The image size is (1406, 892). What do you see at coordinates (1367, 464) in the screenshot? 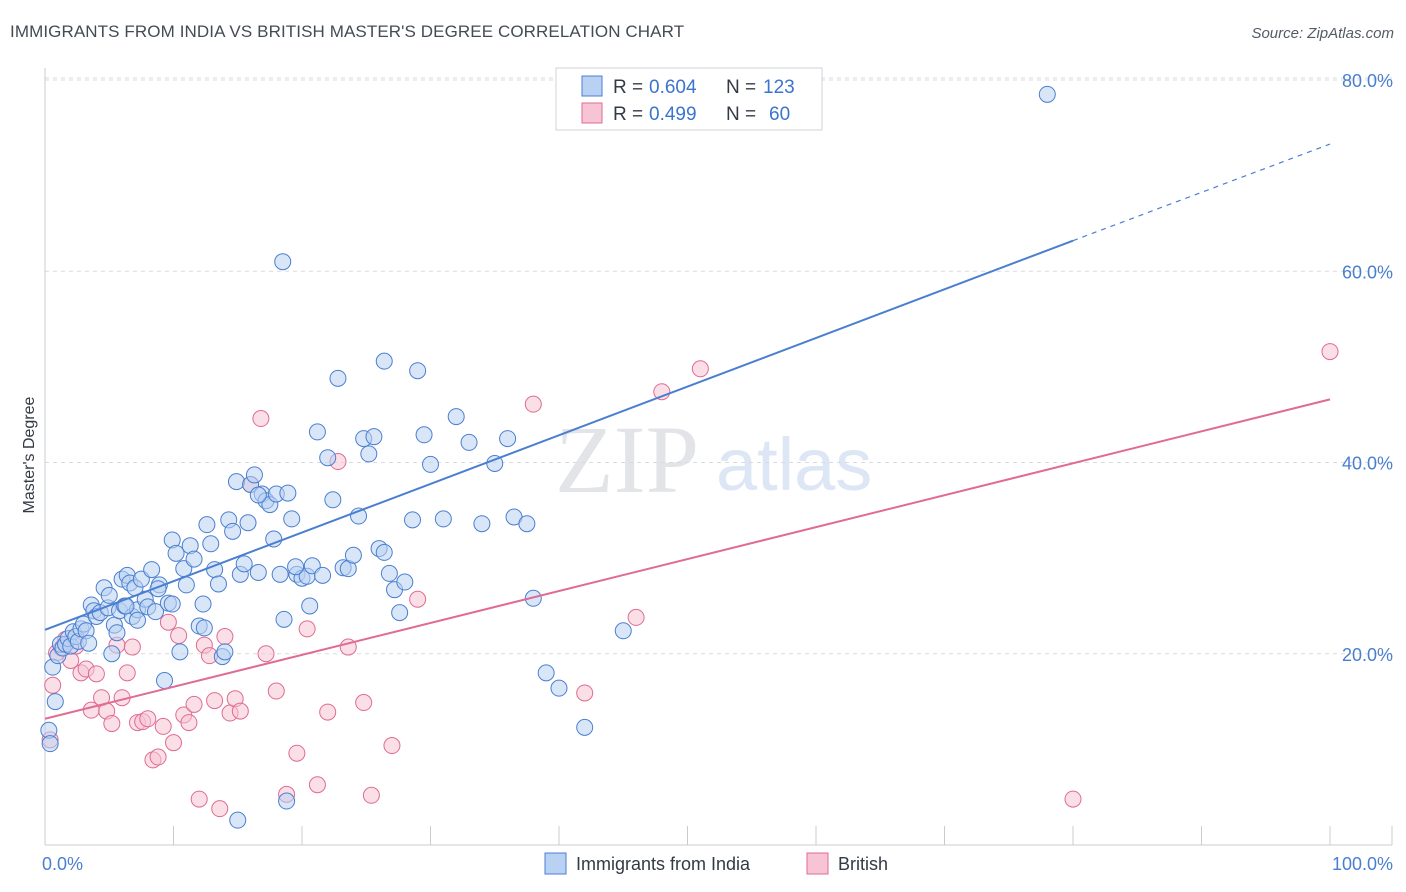
I see `y-tick-label-40: 40.0%` at bounding box center [1367, 464].